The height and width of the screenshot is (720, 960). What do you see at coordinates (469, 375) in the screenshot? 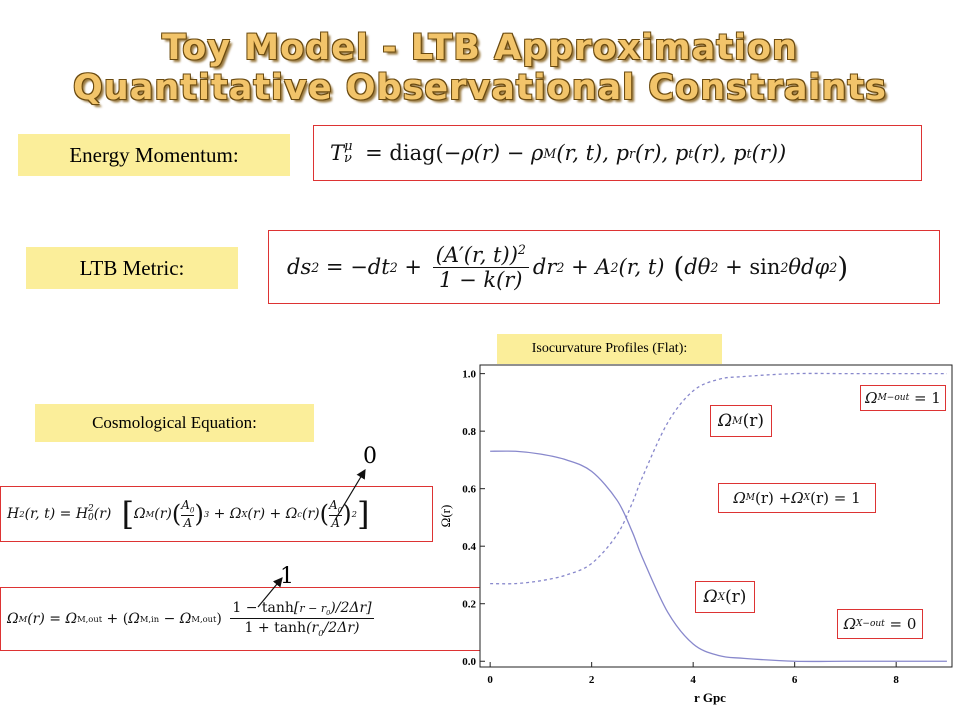
I see `y-tick-label: 1.0` at bounding box center [469, 375].